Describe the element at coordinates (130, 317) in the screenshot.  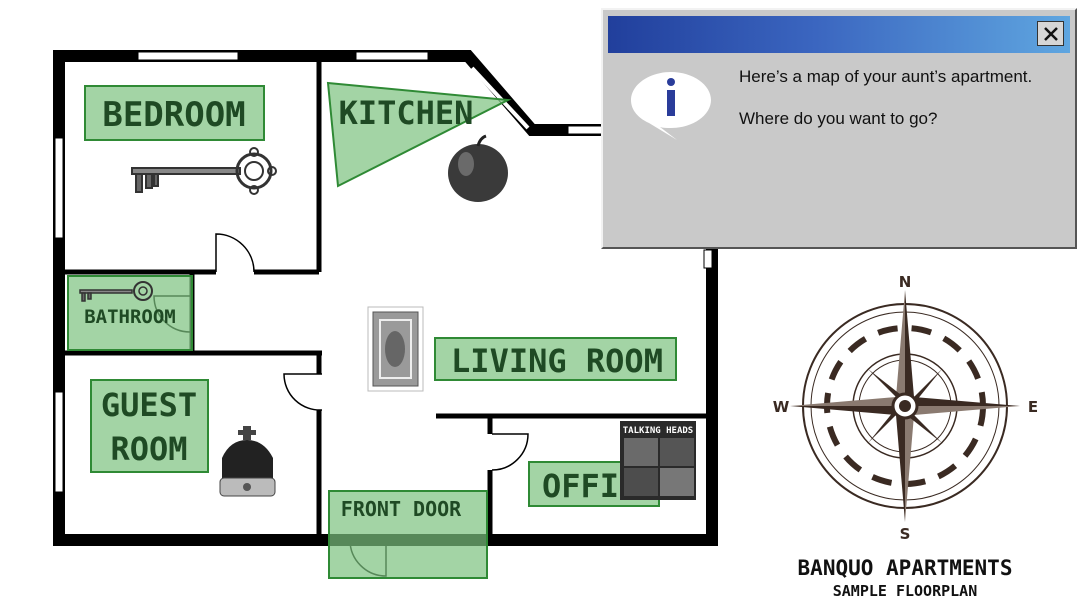
I see `bathroom-label: BATHROOM` at that location.